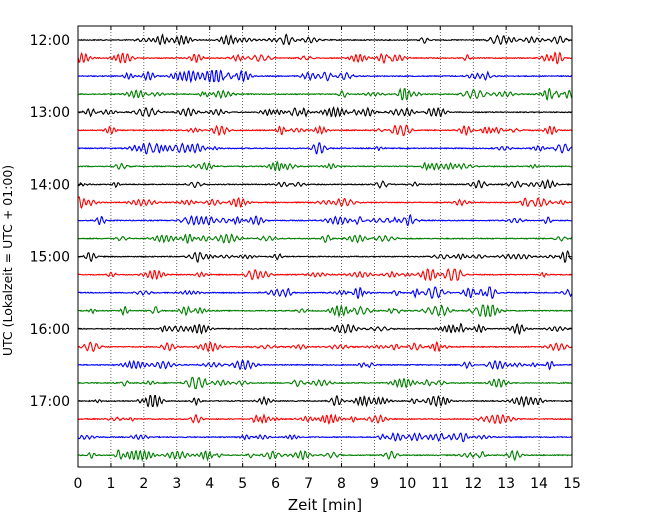  I want to click on x-tick-label: 6, so click(275, 484).